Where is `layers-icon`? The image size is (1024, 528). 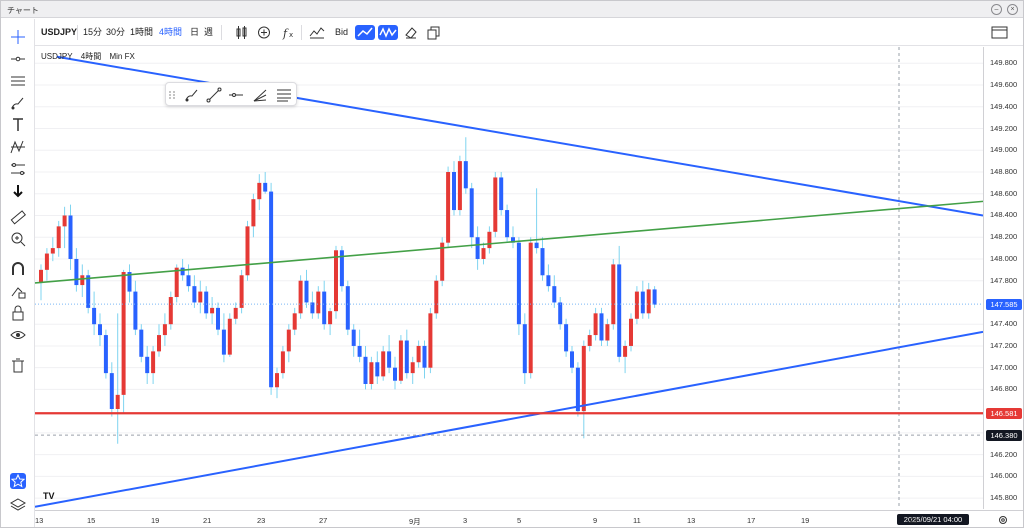 layers-icon is located at coordinates (18, 505).